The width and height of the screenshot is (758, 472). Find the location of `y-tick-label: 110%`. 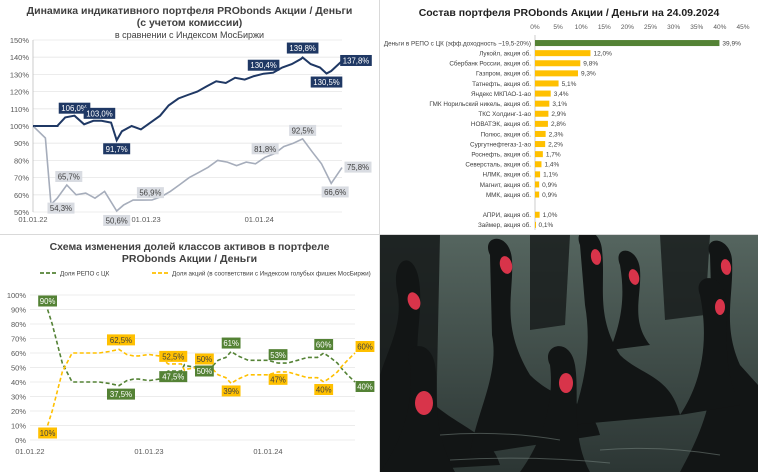

y-tick-label: 110% is located at coordinates (19, 109).